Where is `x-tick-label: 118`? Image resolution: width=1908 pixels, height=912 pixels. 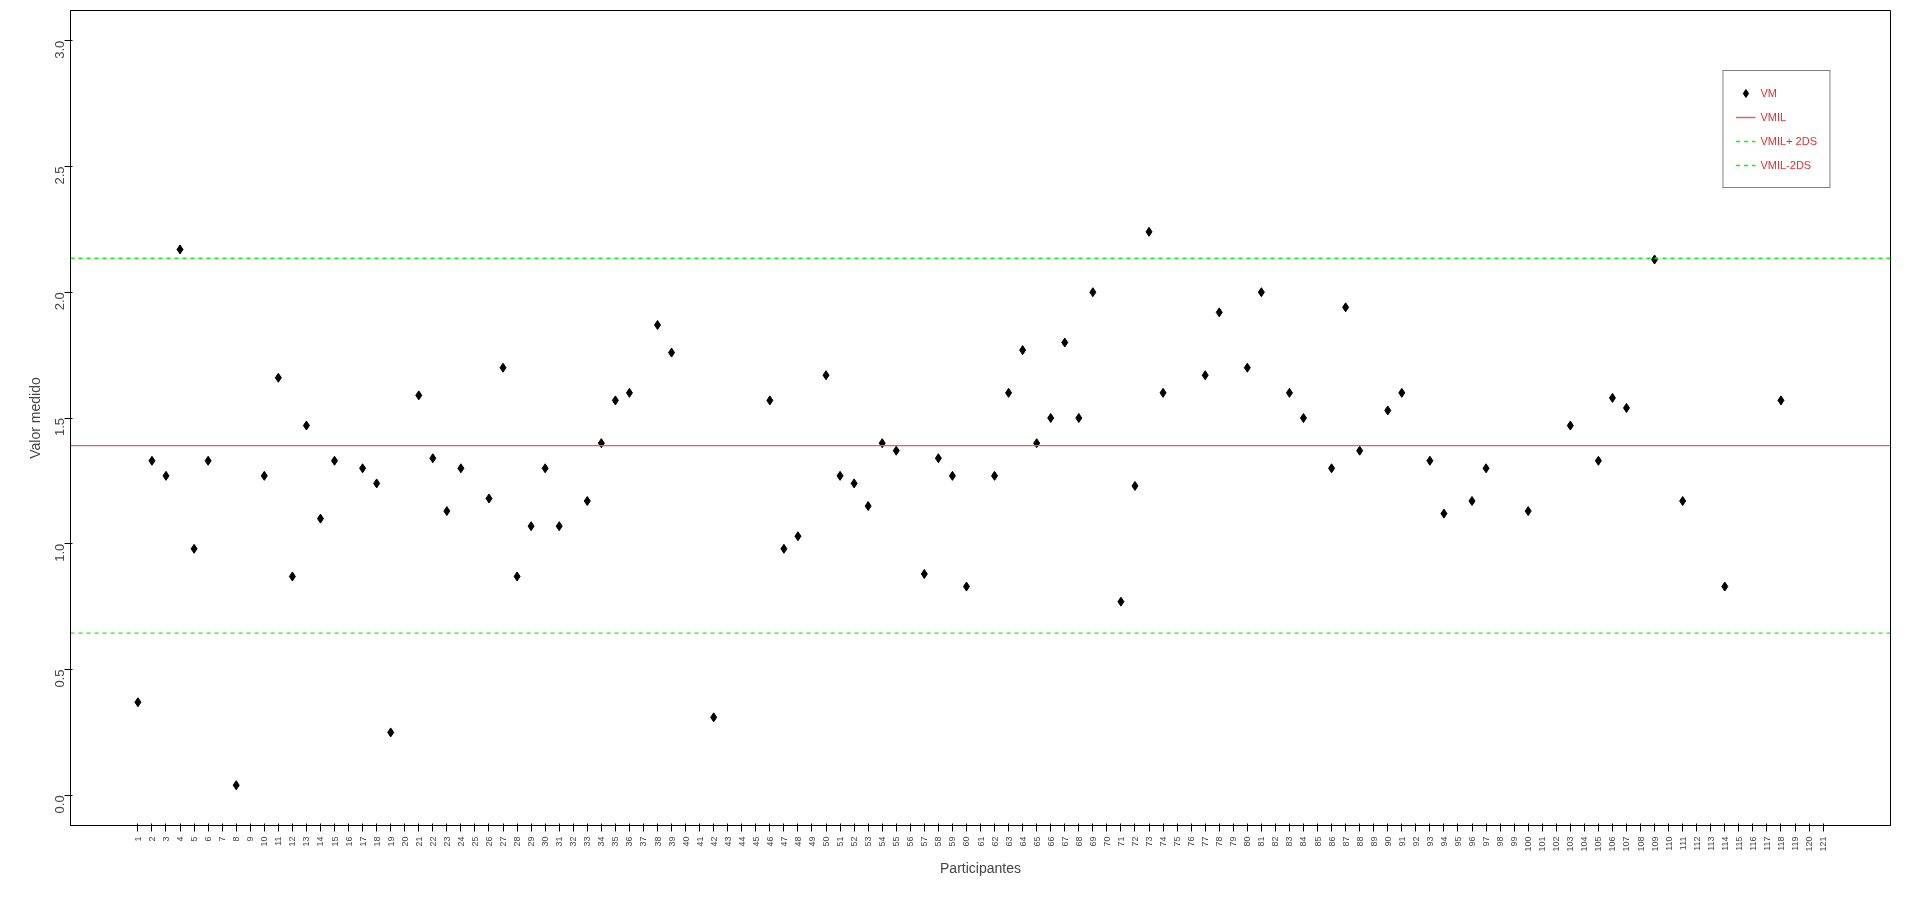
x-tick-label: 118 is located at coordinates (1780, 843).